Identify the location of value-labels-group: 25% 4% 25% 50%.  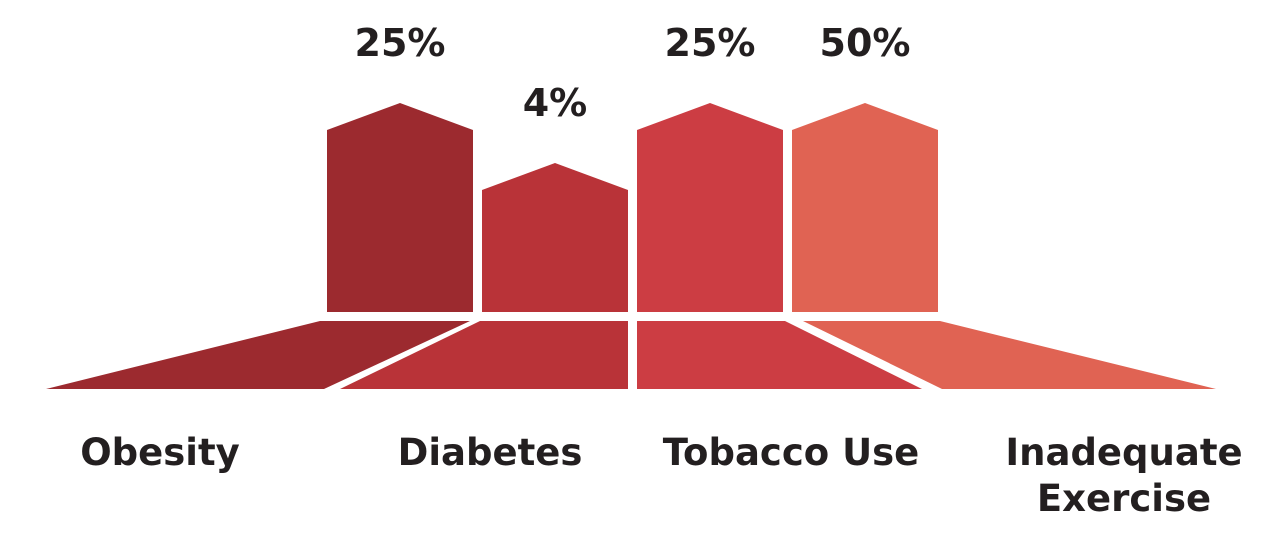
(633, 73).